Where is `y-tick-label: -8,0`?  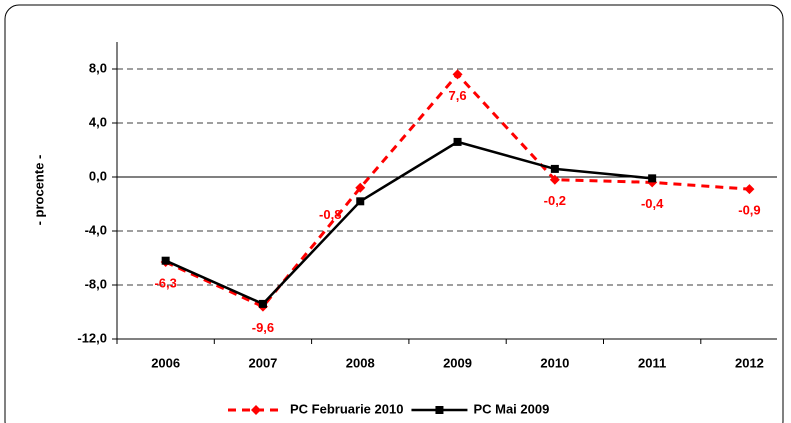 y-tick-label: -8,0 is located at coordinates (96, 283).